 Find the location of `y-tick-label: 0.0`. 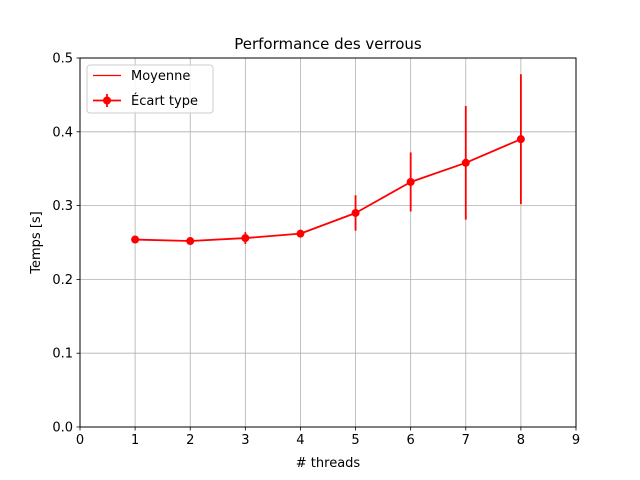

y-tick-label: 0.0 is located at coordinates (62, 428).